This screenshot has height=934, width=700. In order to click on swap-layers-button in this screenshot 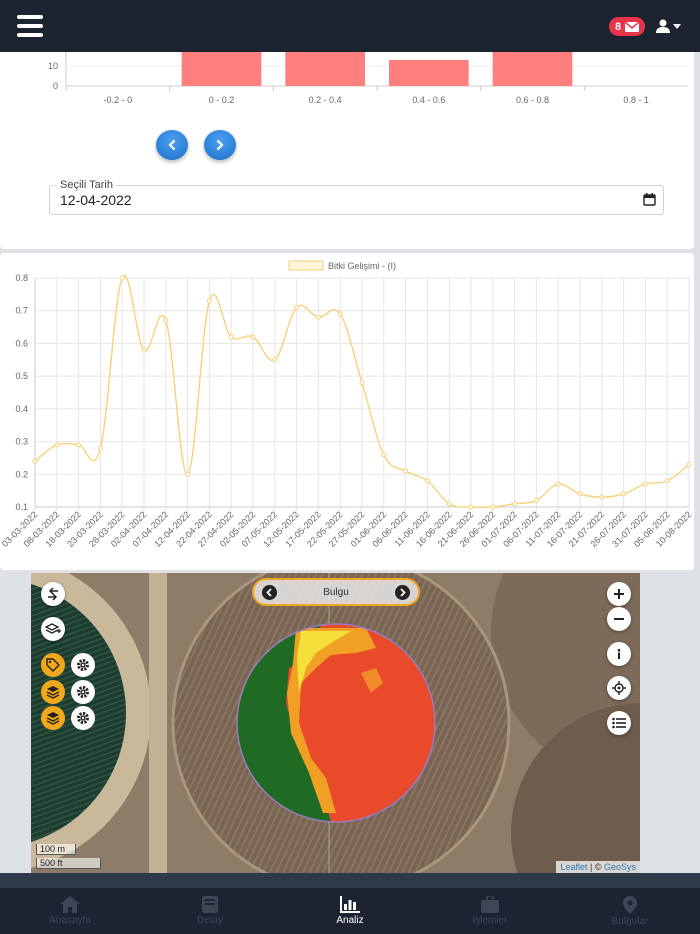, I will do `click(53, 594)`.